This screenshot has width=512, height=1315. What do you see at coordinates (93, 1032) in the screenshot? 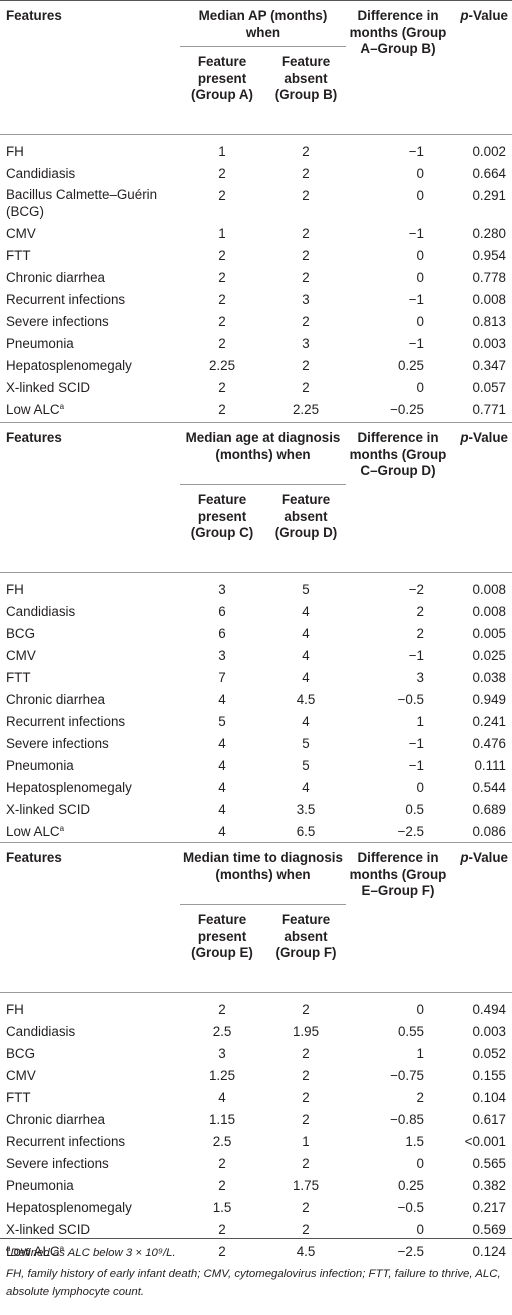
I see `feature-cell: Candidiasis` at bounding box center [93, 1032].